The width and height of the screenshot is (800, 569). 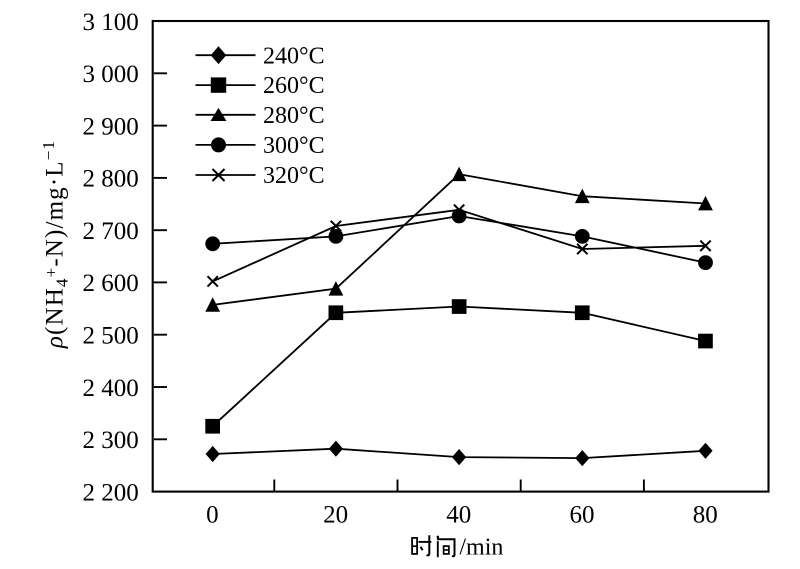 What do you see at coordinates (582, 515) in the screenshot?
I see `svg-text: 60` at bounding box center [582, 515].